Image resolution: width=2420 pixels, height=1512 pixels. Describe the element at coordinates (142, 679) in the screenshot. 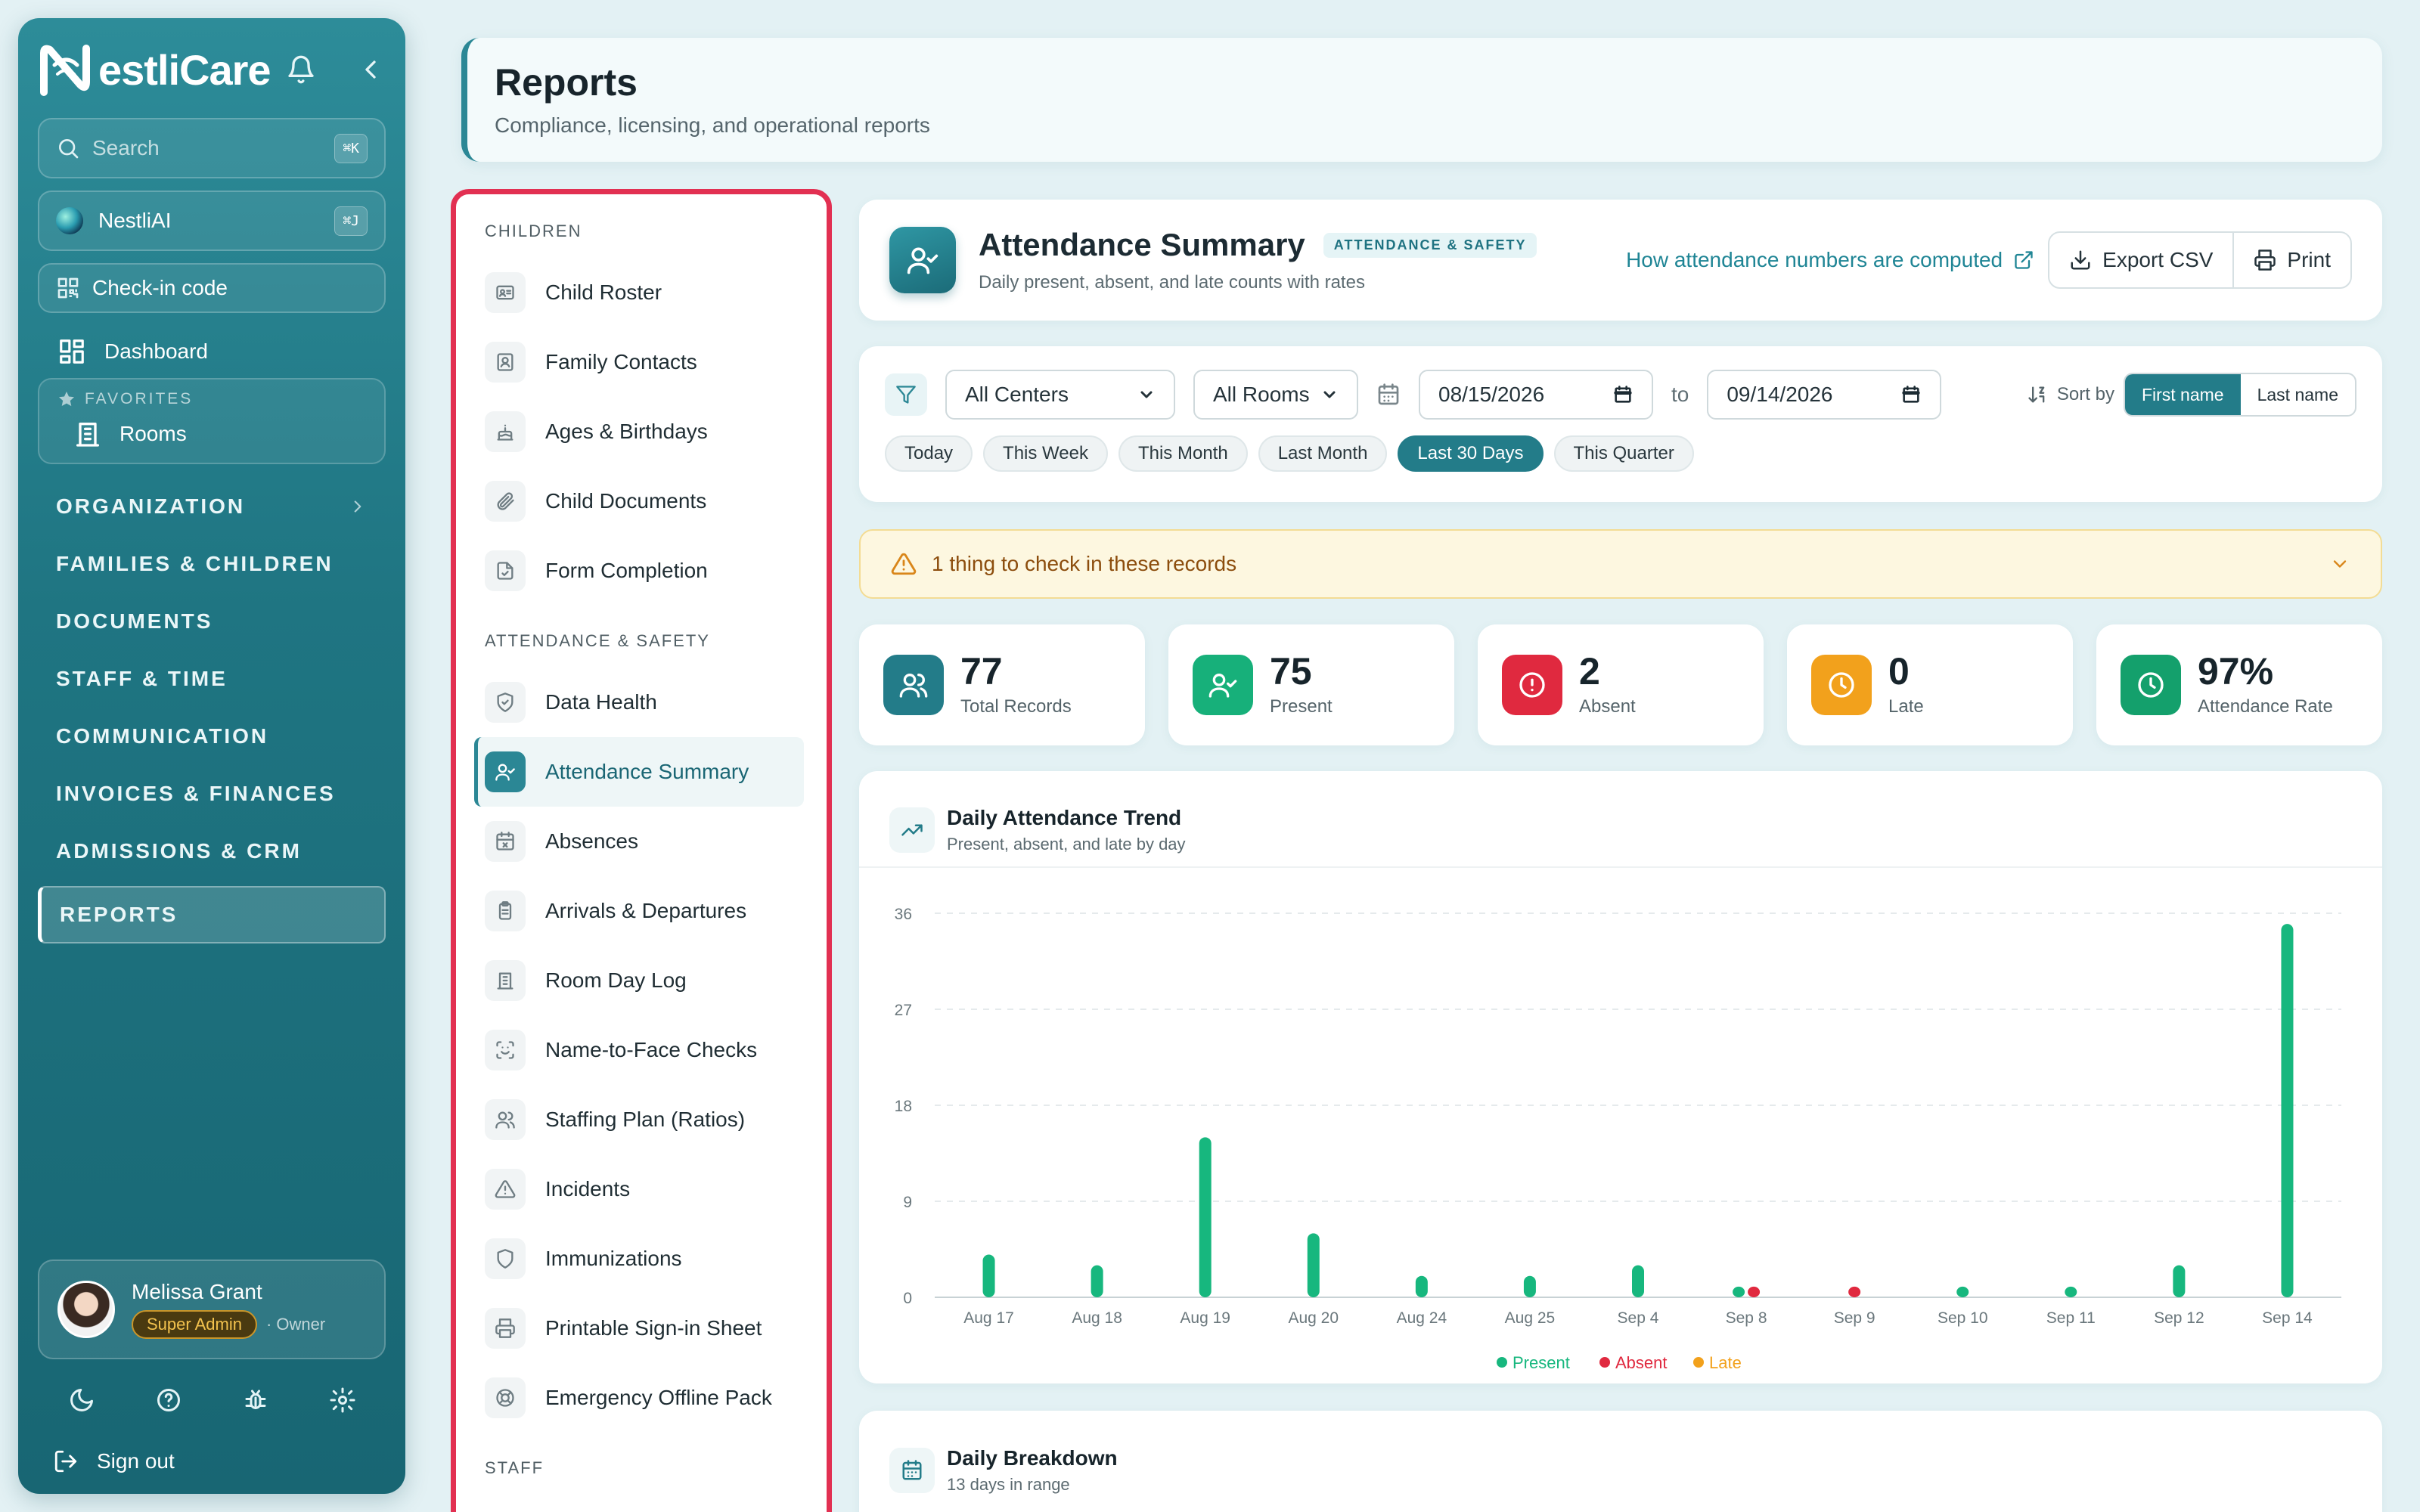

I see `sidebar-section-label: STAFF & TIME` at that location.